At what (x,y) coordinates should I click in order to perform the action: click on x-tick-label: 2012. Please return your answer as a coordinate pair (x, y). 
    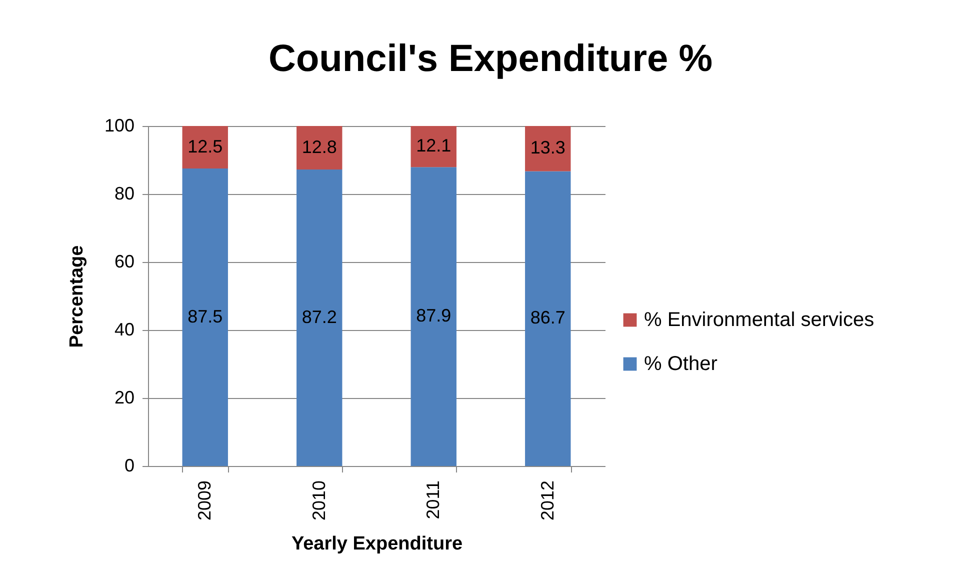
    Looking at the image, I should click on (547, 500).